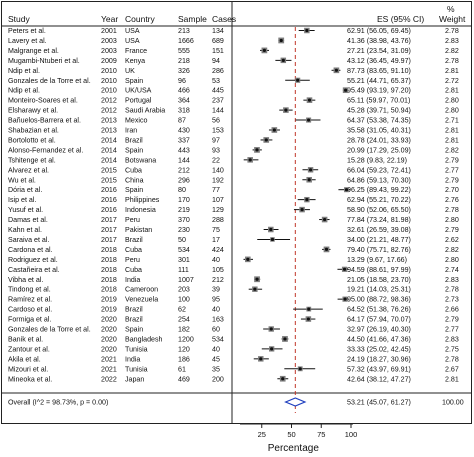 Image resolution: width=474 pixels, height=457 pixels. Describe the element at coordinates (182, 369) in the screenshot. I see `study-sample: 61` at that location.